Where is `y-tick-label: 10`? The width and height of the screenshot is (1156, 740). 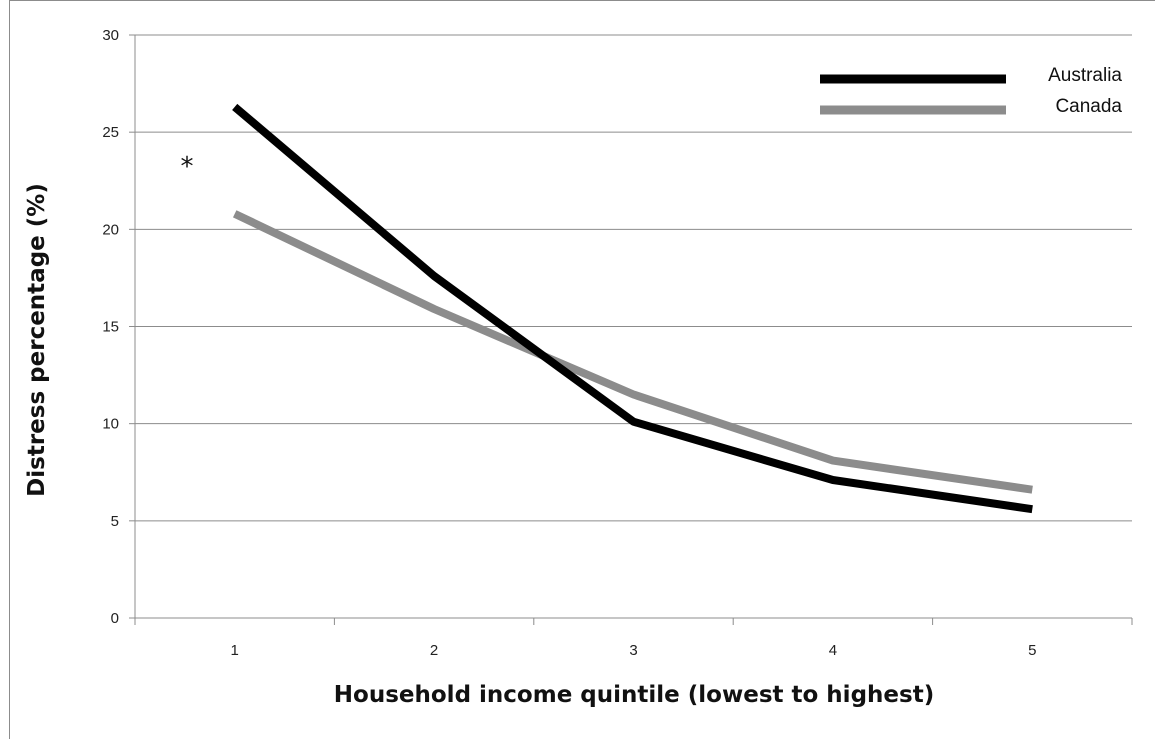
y-tick-label: 10 is located at coordinates (110, 424).